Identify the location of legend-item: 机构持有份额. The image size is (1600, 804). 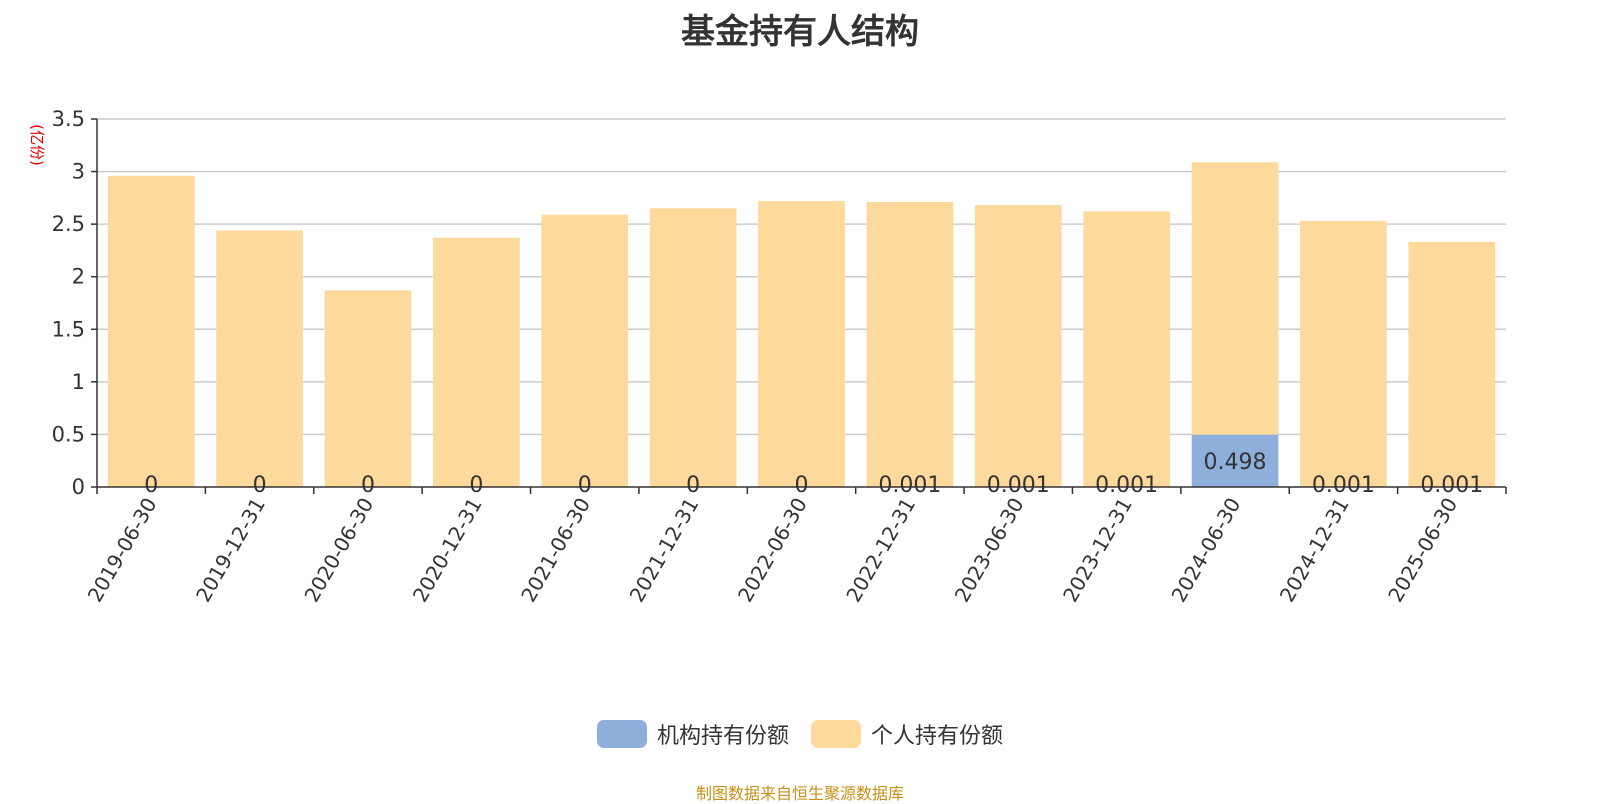
(693, 734).